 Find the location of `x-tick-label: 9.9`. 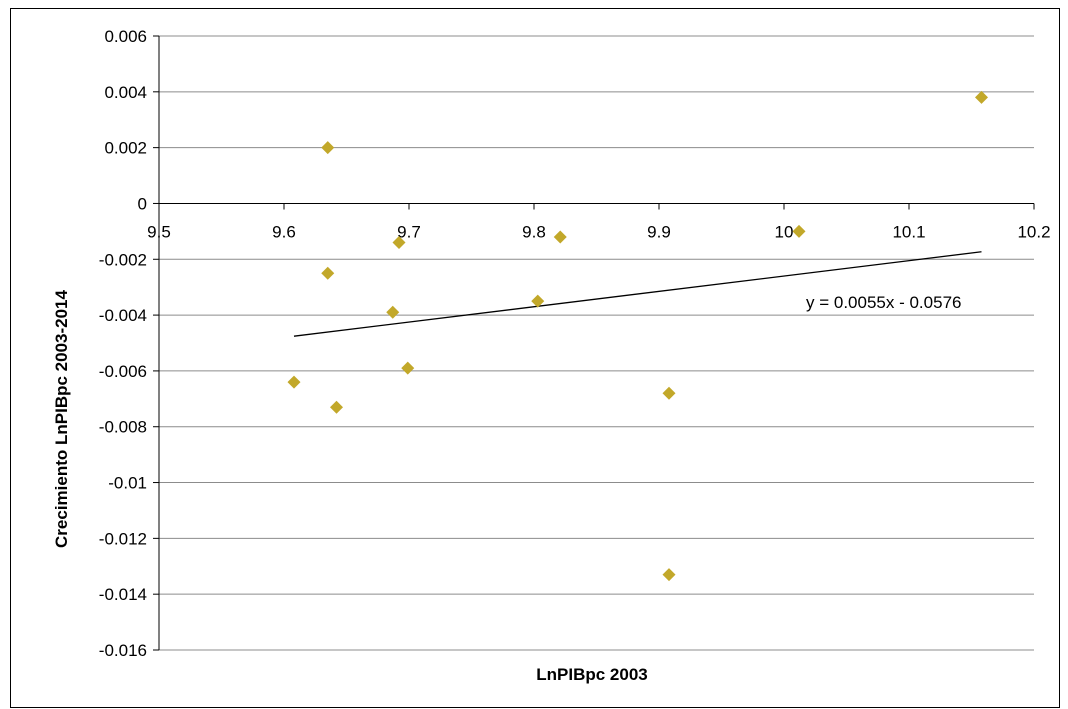

x-tick-label: 9.9 is located at coordinates (659, 231).